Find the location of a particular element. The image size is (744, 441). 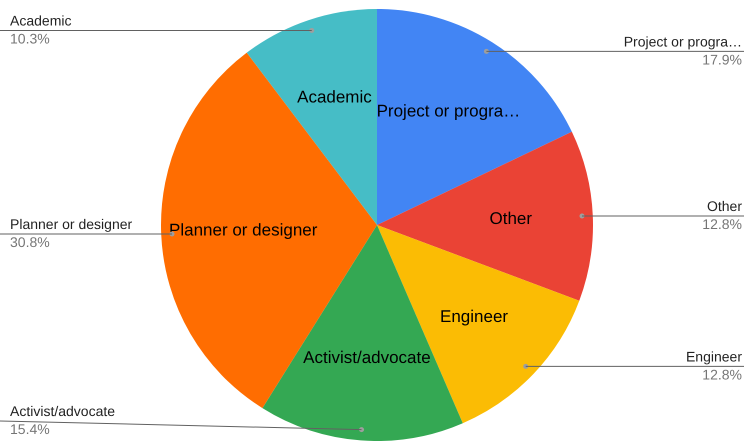

data-label: 30.8% is located at coordinates (30, 242).